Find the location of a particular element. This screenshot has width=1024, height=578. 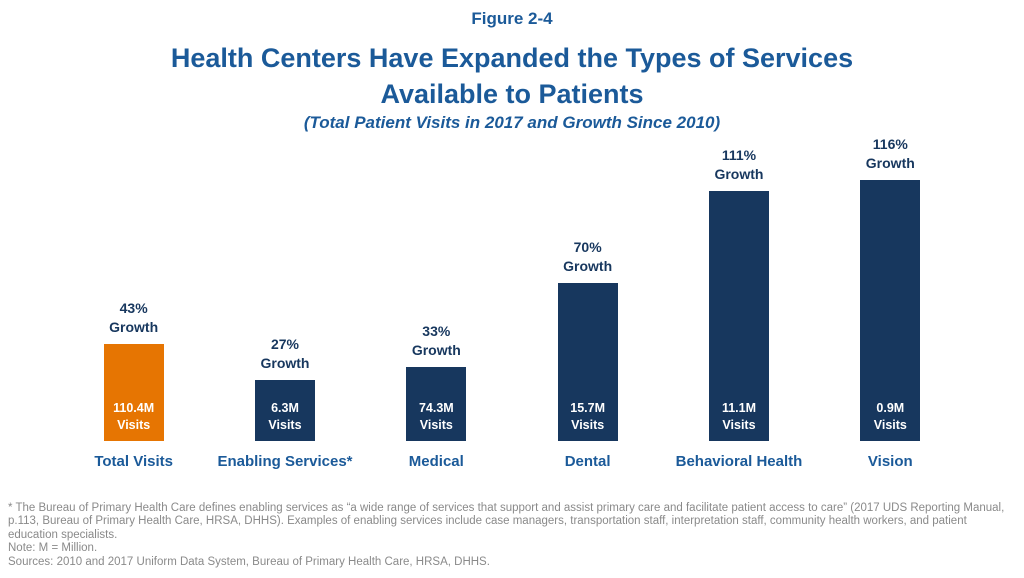

bar: 15.7M Visits is located at coordinates (587, 362).